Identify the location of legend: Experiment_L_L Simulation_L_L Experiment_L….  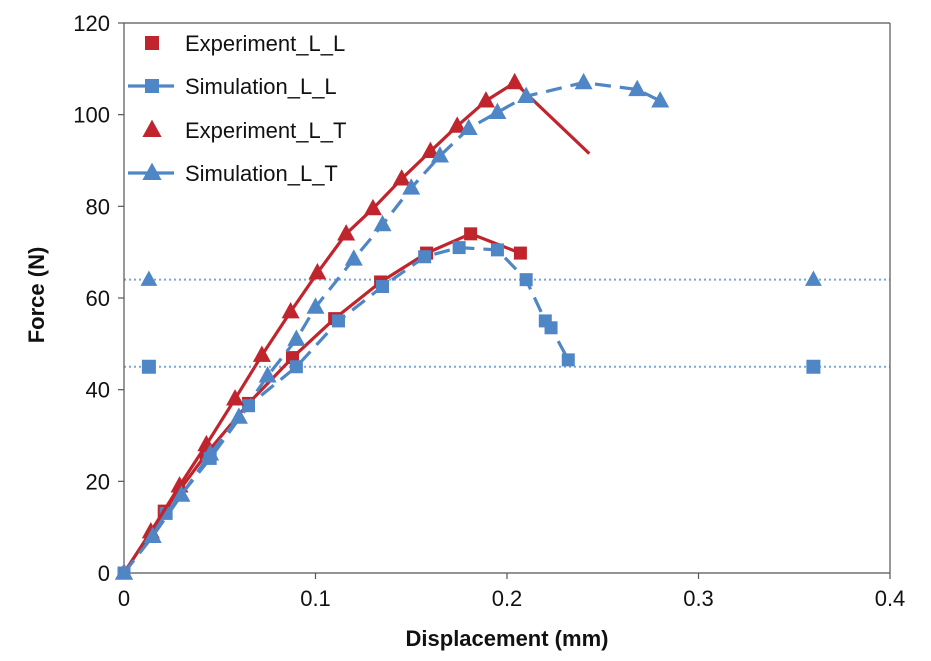
(237, 108).